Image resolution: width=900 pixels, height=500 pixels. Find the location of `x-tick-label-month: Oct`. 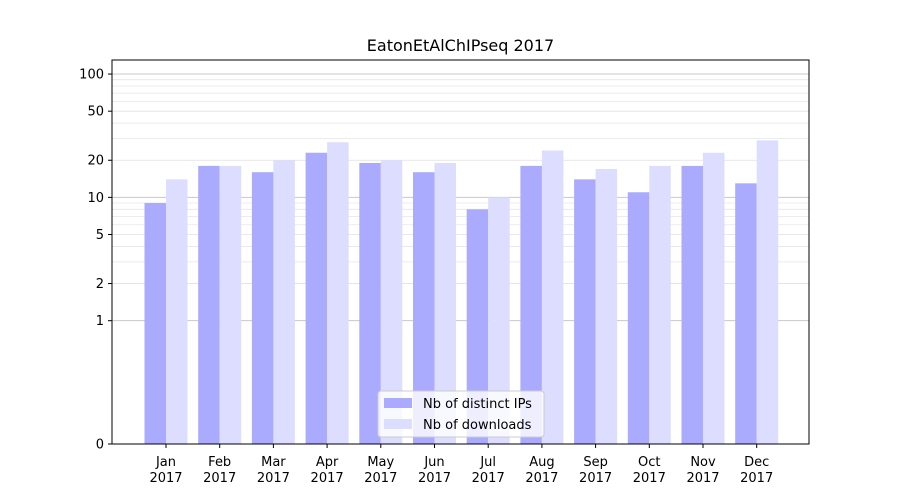

x-tick-label-month: Oct is located at coordinates (649, 462).